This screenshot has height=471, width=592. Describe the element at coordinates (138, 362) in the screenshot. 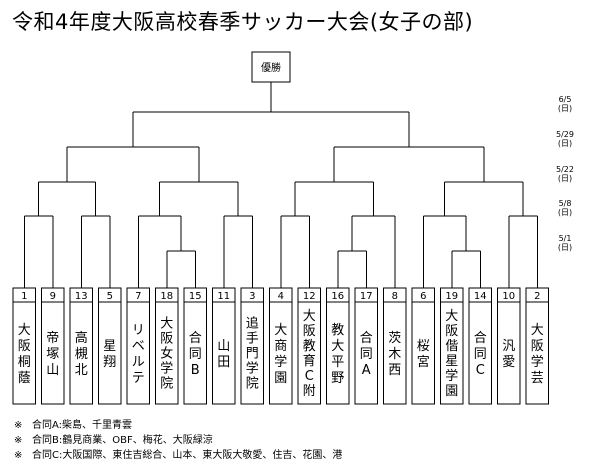

I see `team-name-char: ル` at that location.